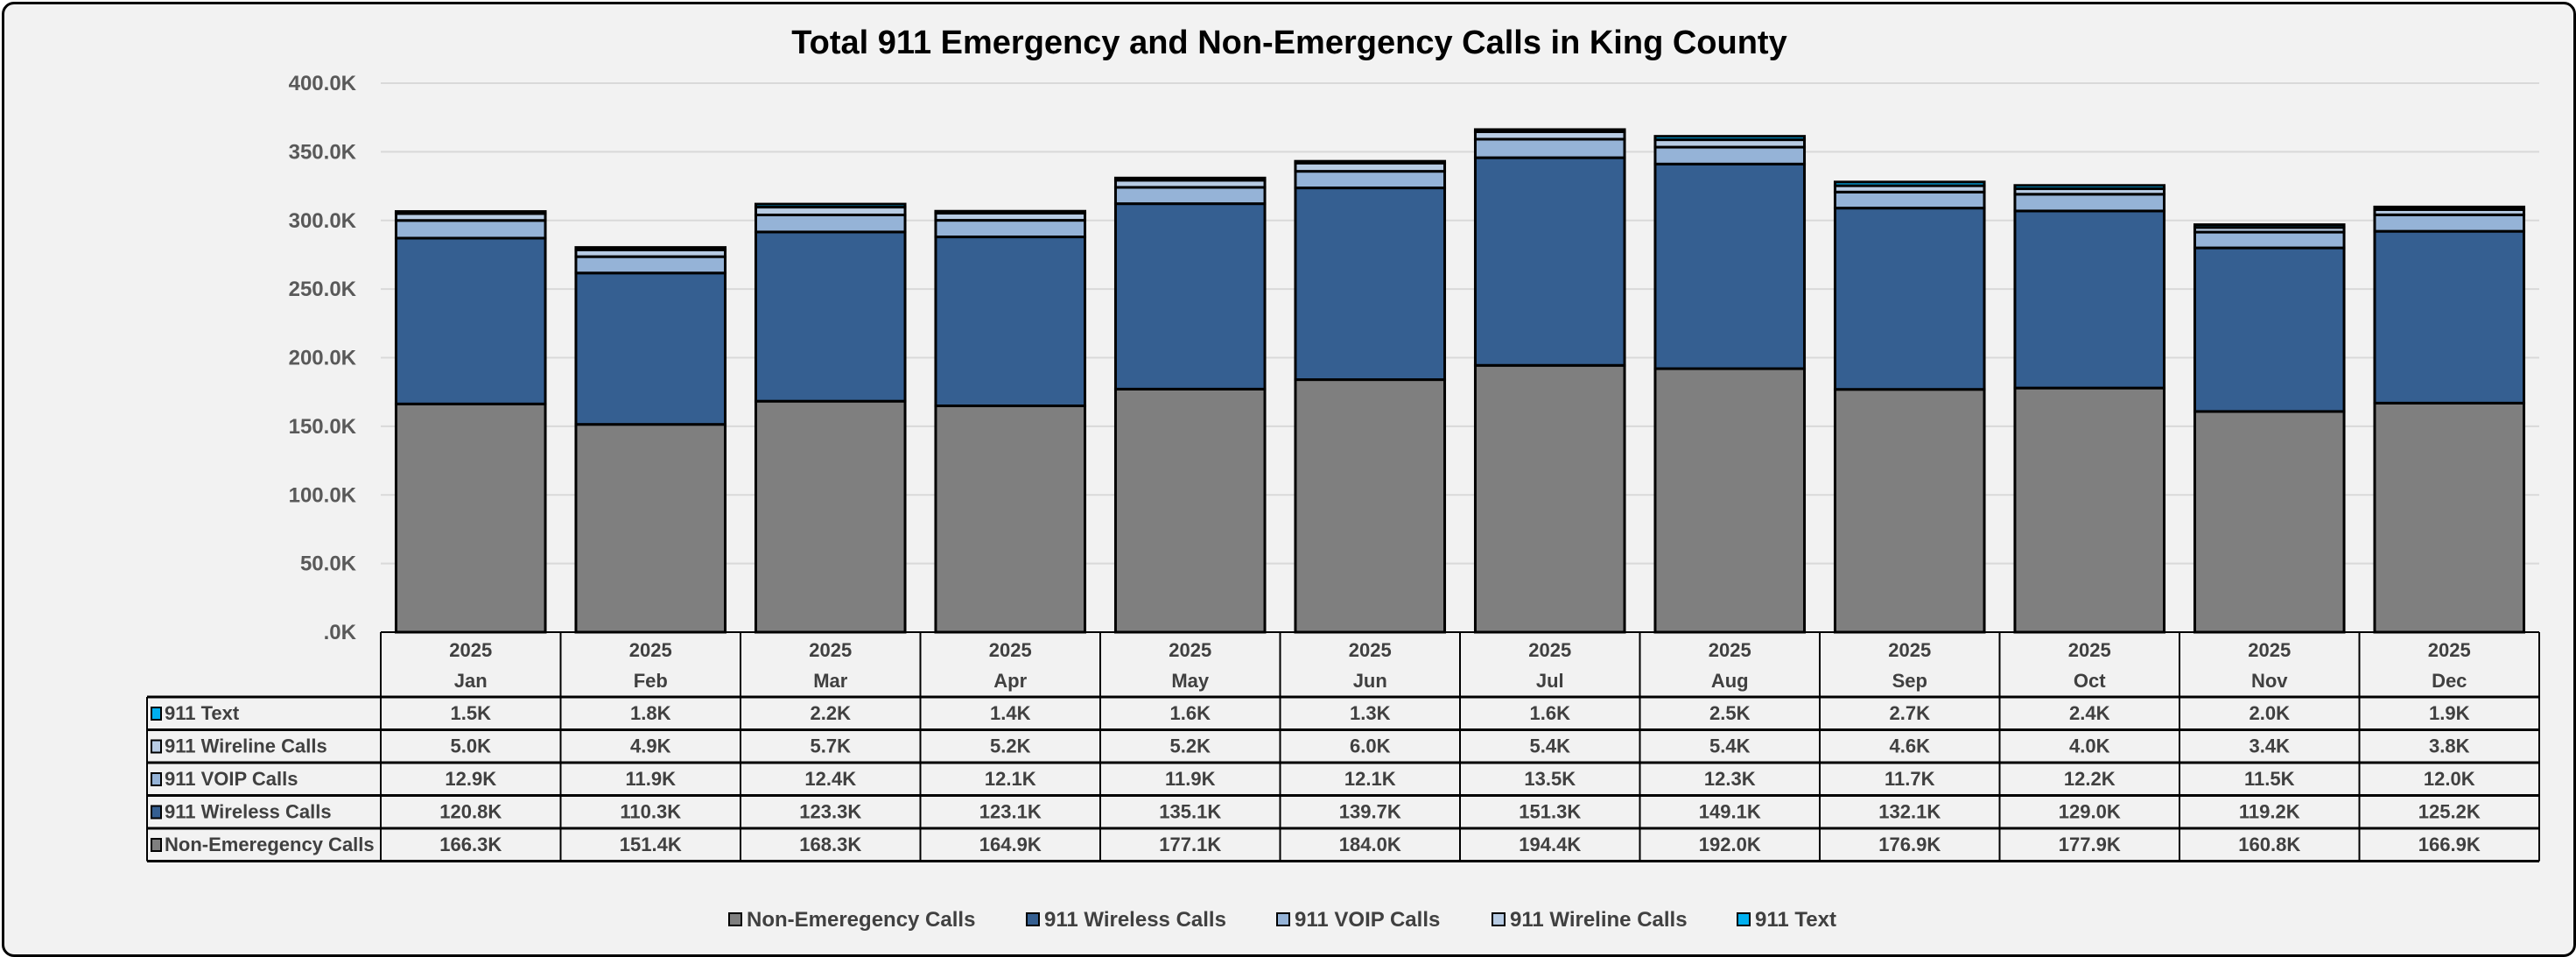 Image resolution: width=2576 pixels, height=957 pixels. I want to click on data-label: 3.4K, so click(2270, 746).